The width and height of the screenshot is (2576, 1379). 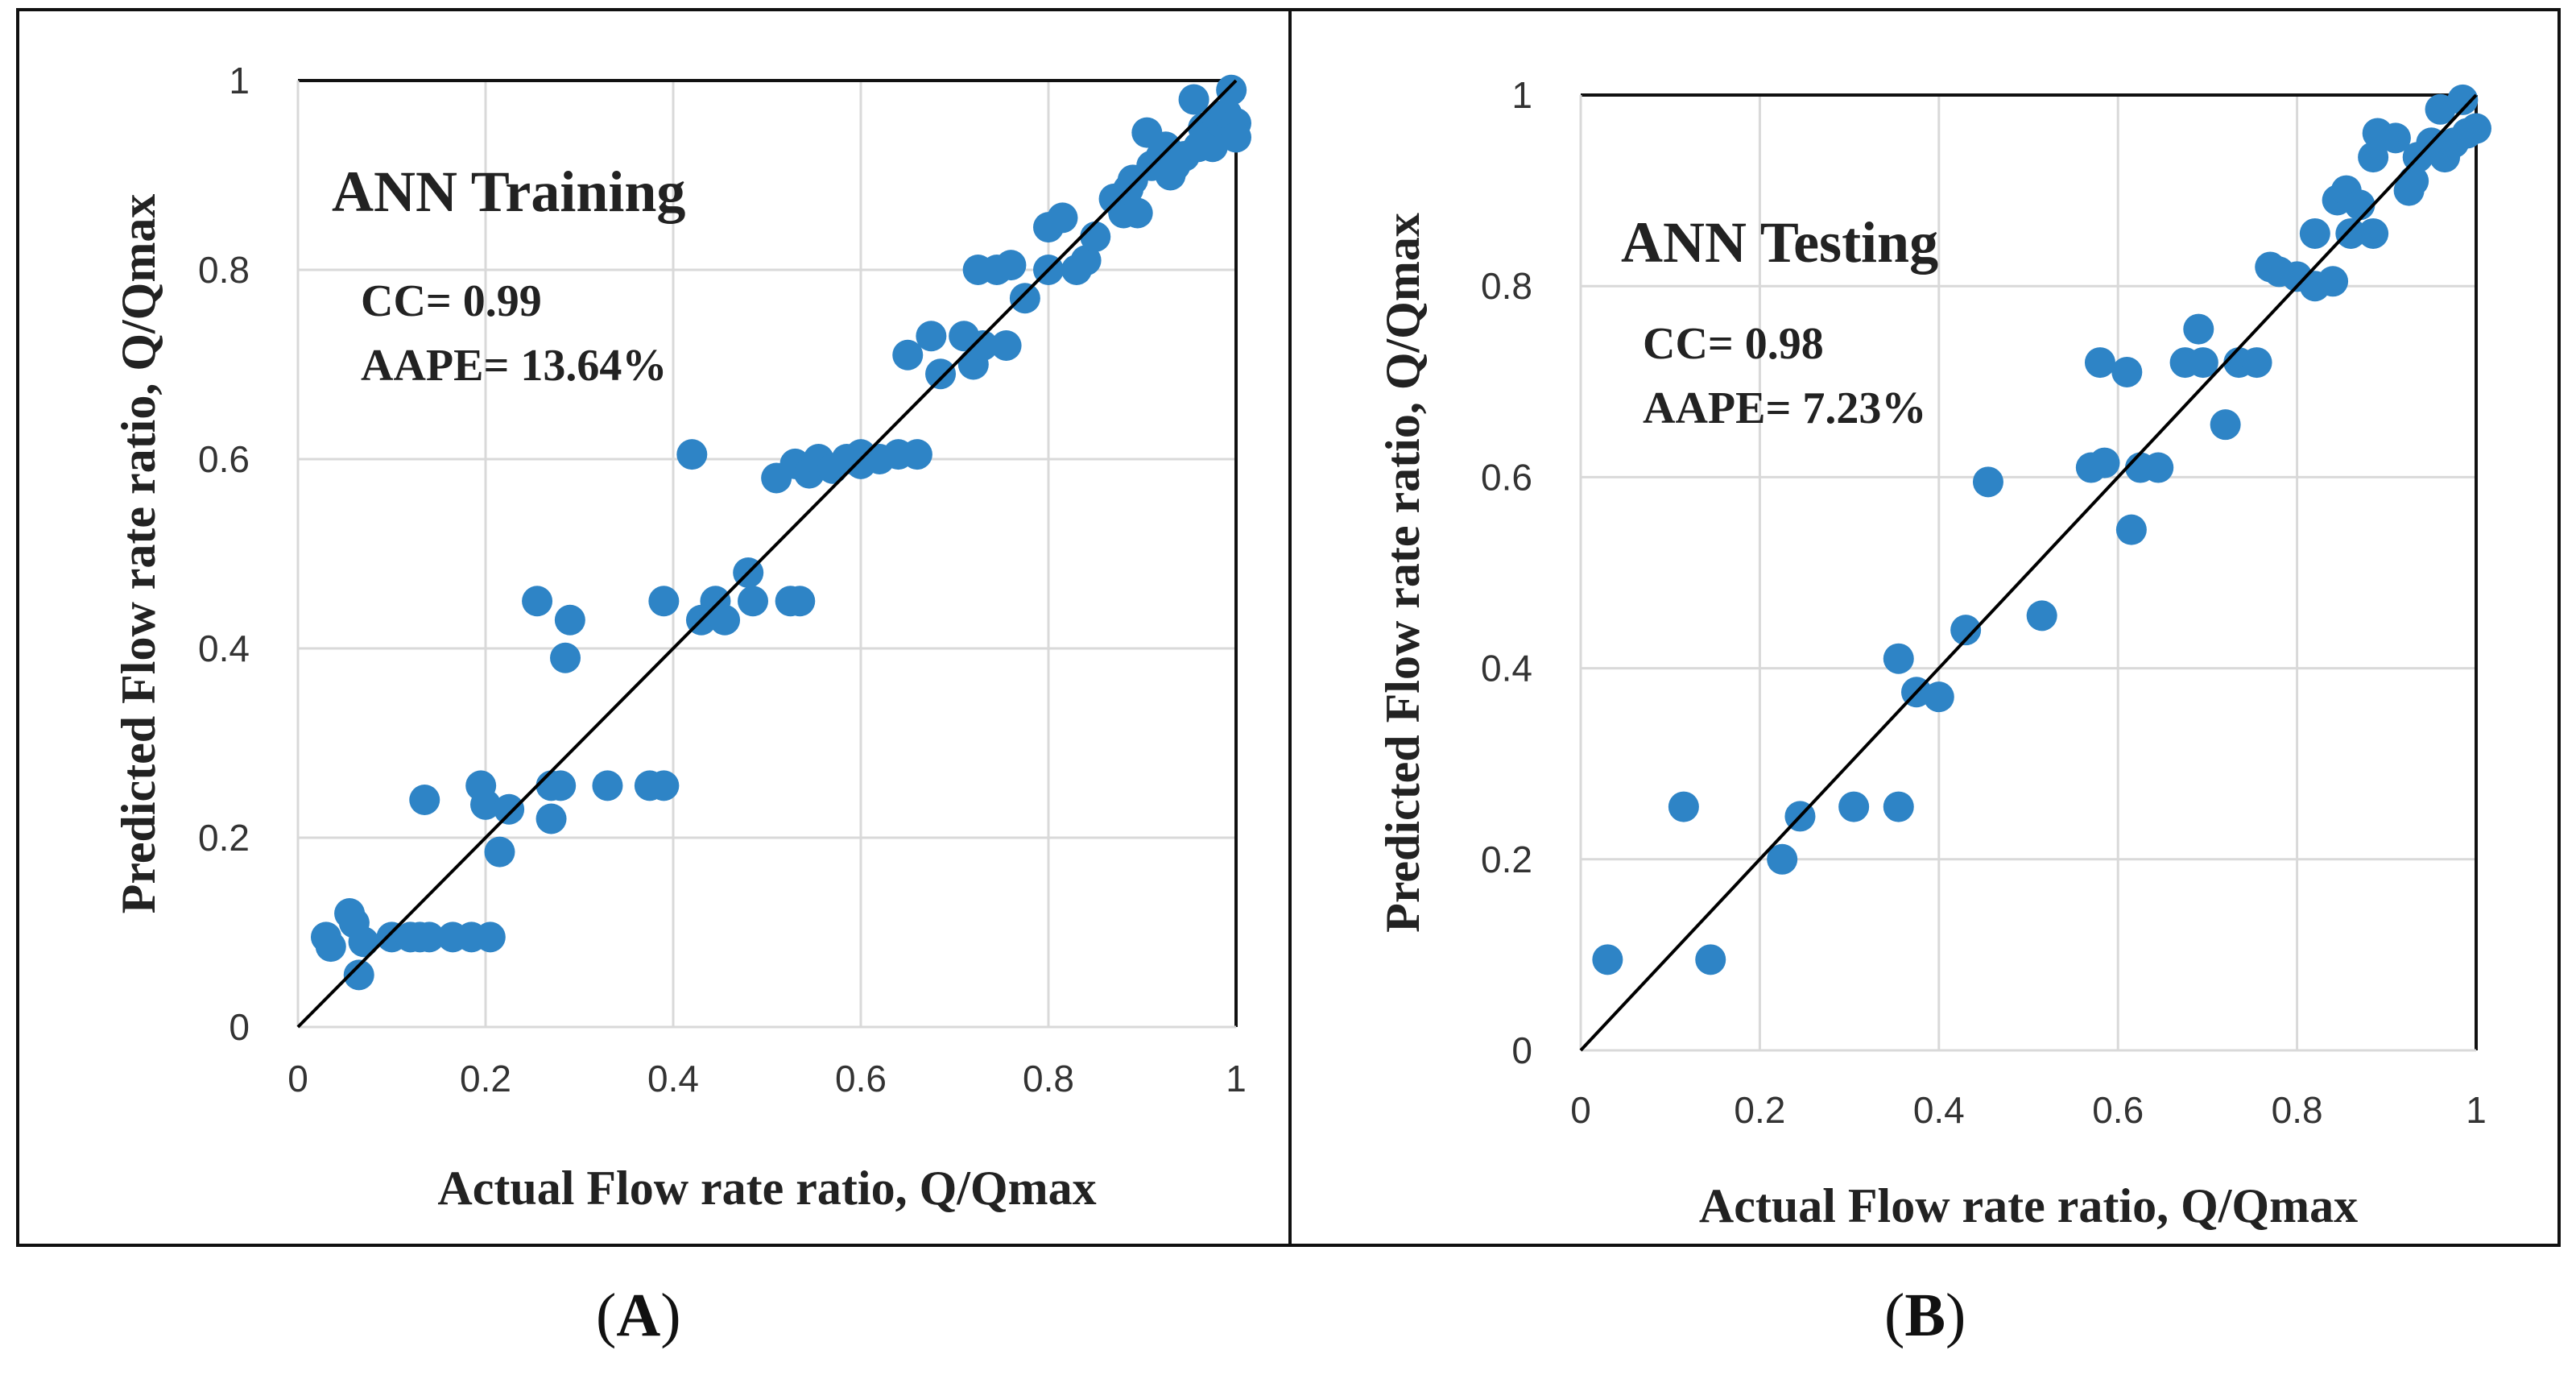 I want to click on b-xtick-label: 0.8, so click(x=2297, y=1110).